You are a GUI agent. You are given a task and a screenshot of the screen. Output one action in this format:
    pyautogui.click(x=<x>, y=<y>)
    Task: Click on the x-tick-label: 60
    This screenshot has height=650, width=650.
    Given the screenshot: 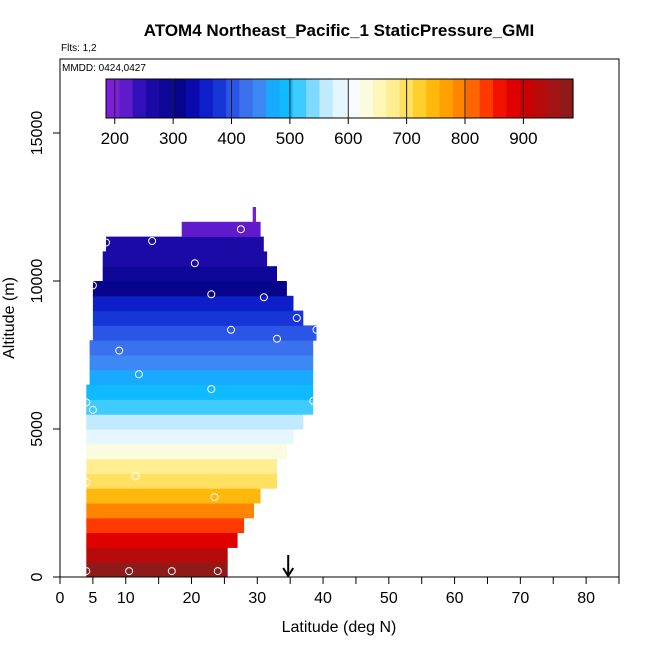 What is the action you would take?
    pyautogui.click(x=455, y=598)
    